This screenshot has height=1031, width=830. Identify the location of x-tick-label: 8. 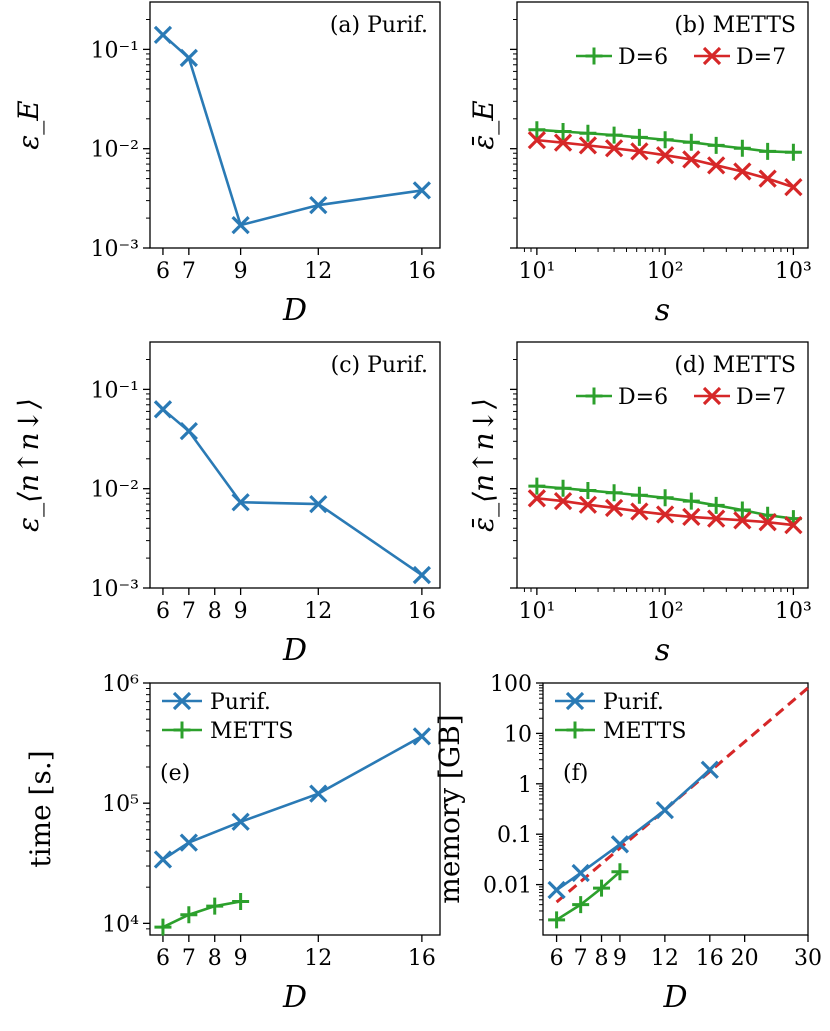
(602, 958).